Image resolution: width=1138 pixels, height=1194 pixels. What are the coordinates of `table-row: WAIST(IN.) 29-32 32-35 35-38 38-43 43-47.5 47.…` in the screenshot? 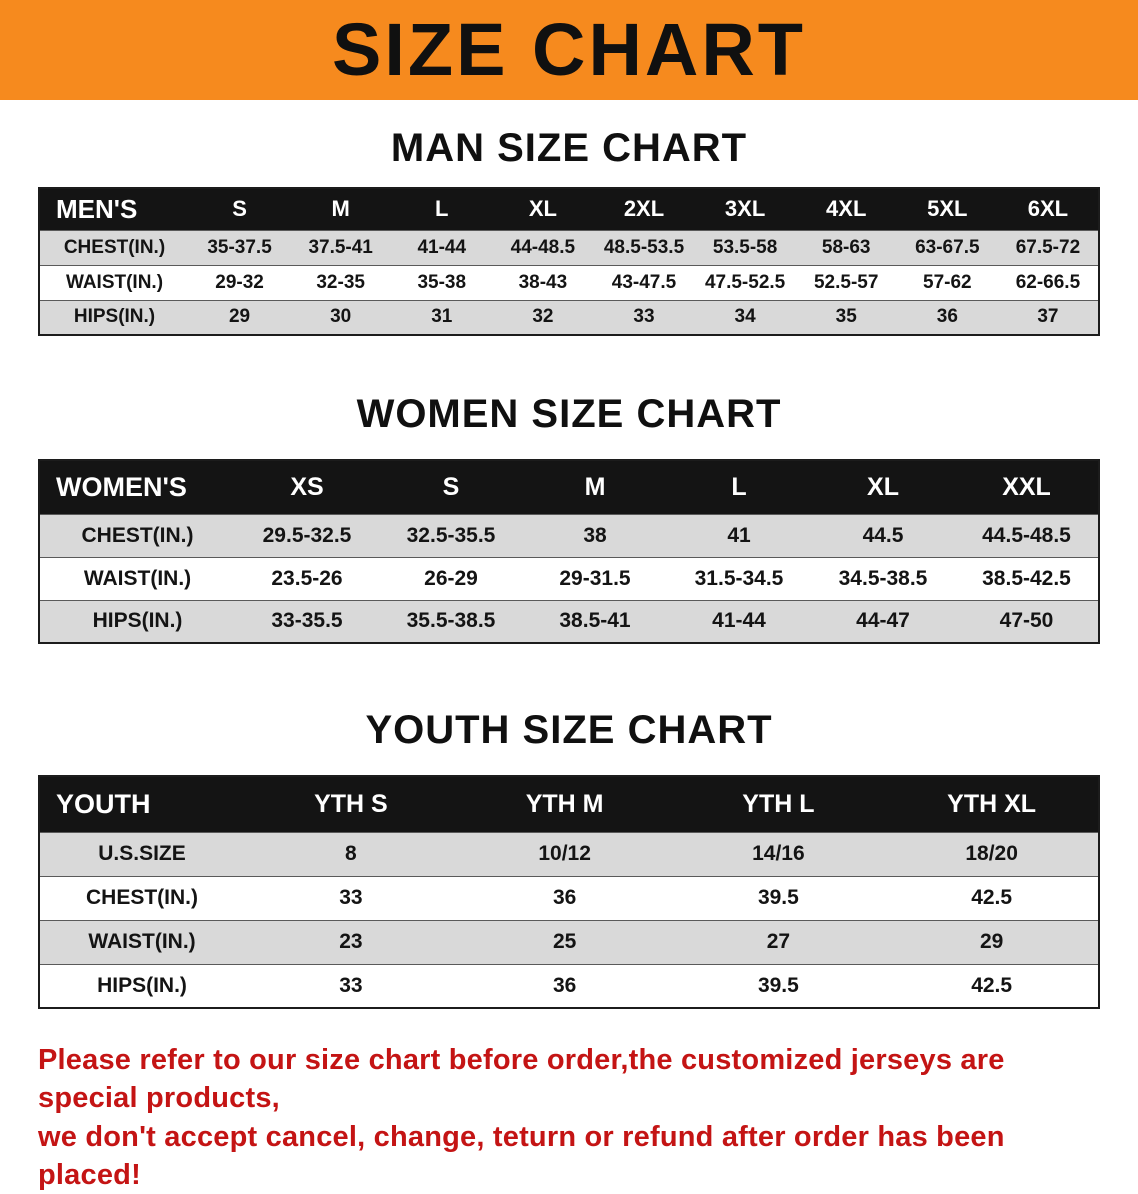 It's located at (569, 282).